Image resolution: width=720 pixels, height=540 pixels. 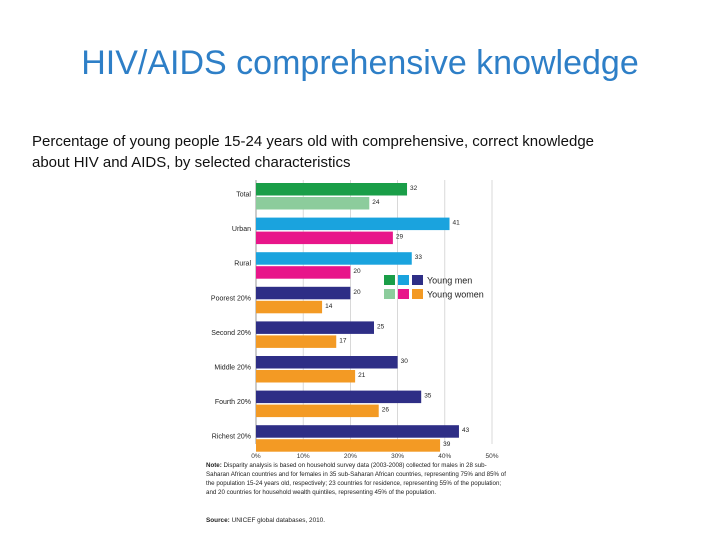 I want to click on value-label-men: 25, so click(x=381, y=326).